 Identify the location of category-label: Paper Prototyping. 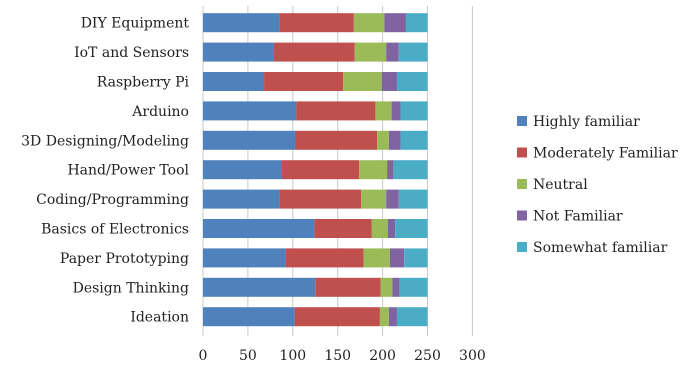
(124, 259).